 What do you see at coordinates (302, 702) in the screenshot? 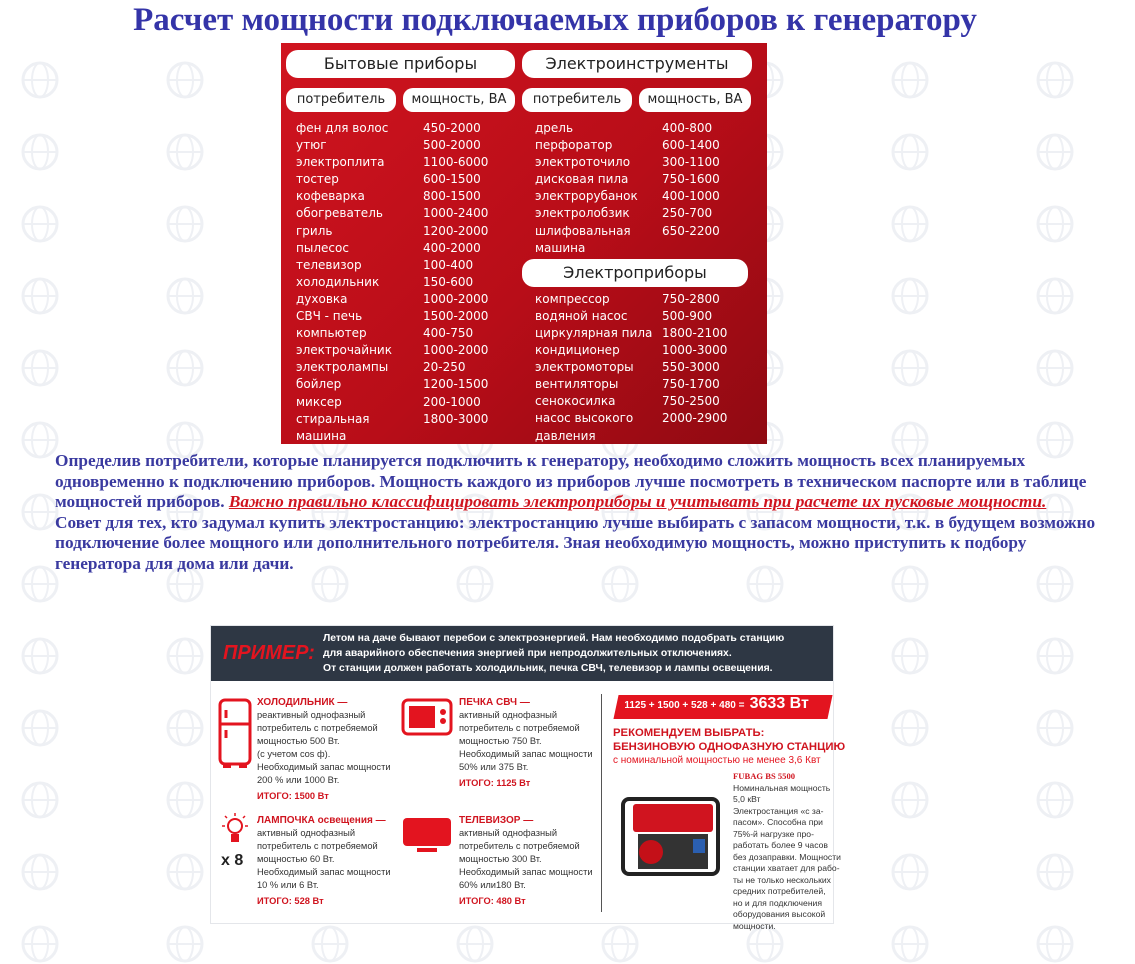
I see `card-title: ХОЛОДИЛЬНИК —` at bounding box center [302, 702].